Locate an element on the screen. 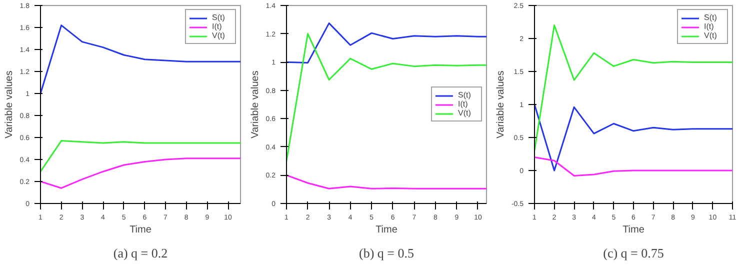 The height and width of the screenshot is (269, 739). text: (c) q = 0.75 is located at coordinates (633, 253).